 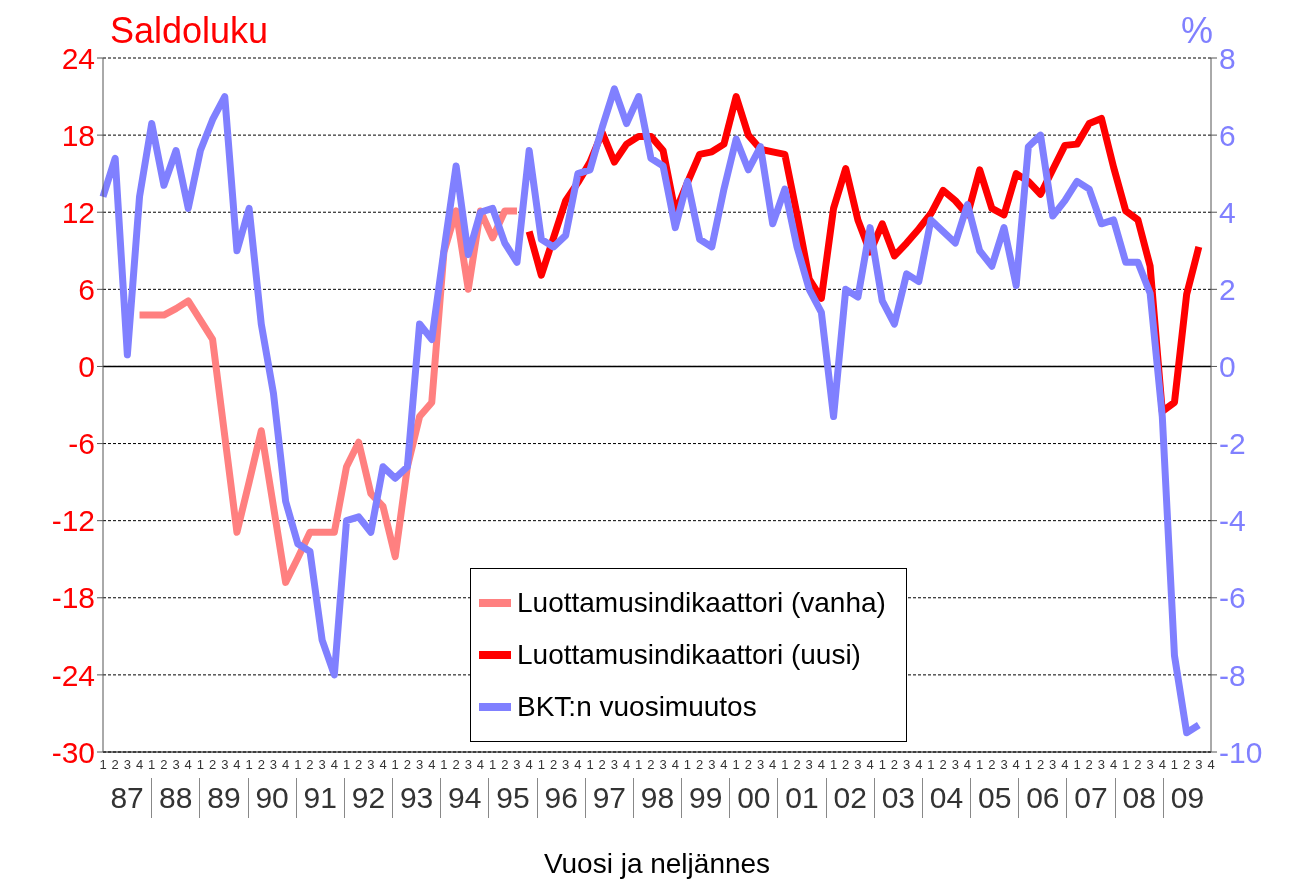 What do you see at coordinates (73, 598) in the screenshot?
I see `y-tick-label: -18` at bounding box center [73, 598].